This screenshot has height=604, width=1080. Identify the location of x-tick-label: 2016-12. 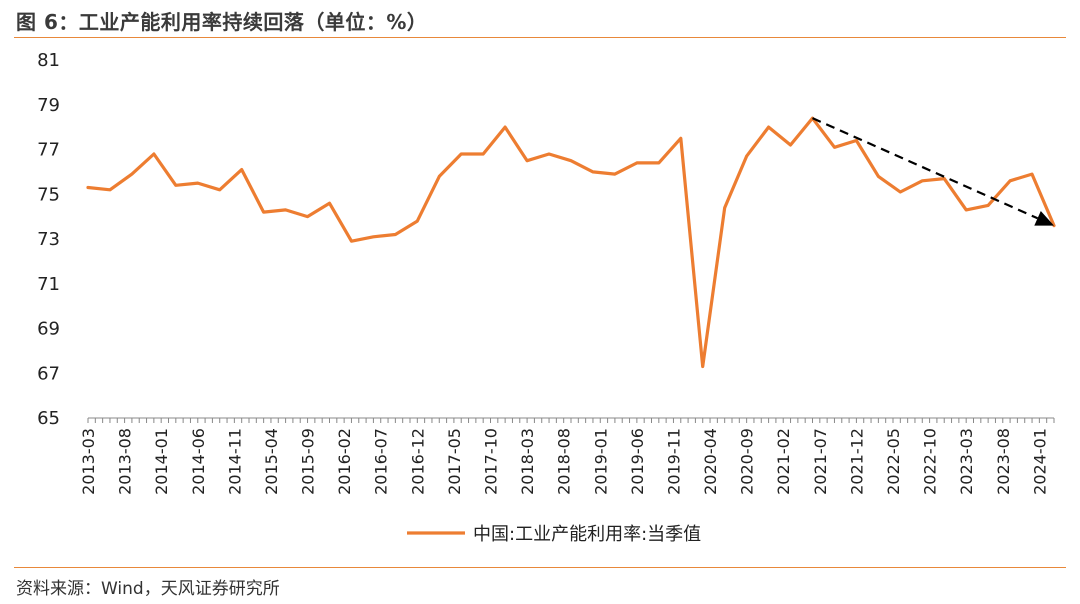
(417, 461).